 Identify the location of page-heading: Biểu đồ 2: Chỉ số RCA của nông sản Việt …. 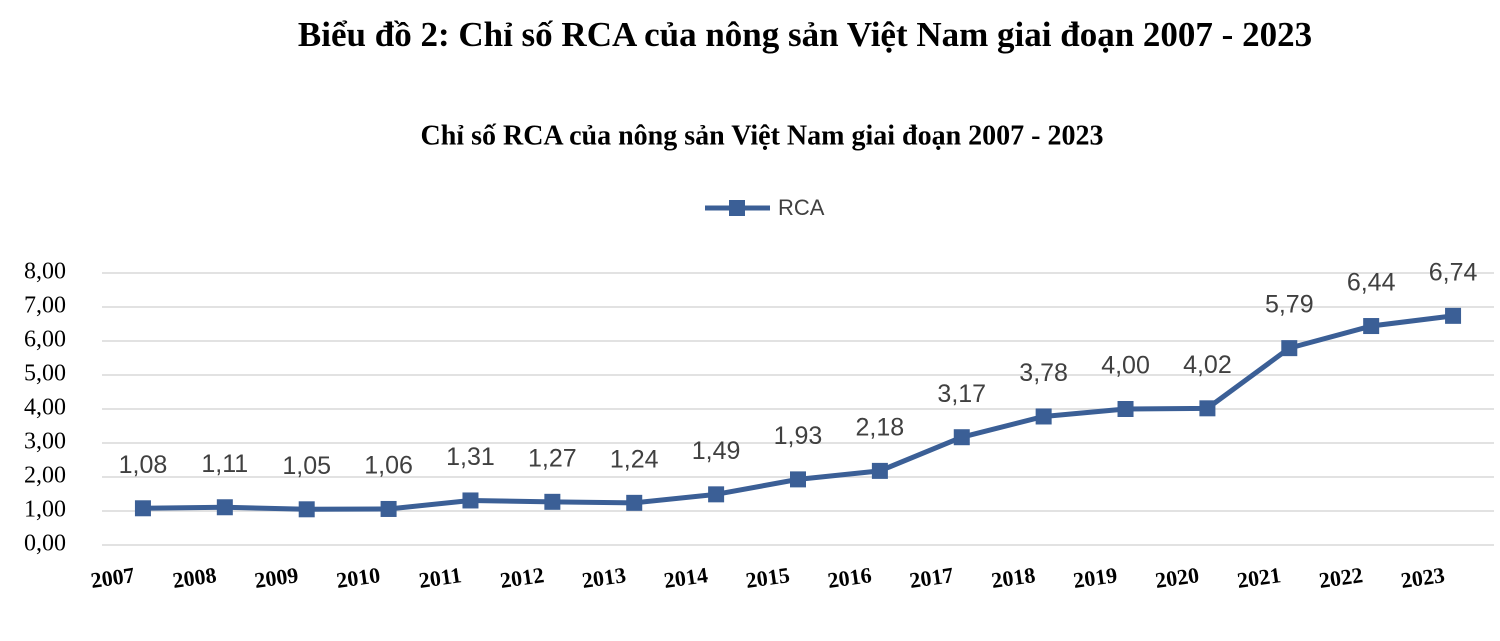
(805, 34).